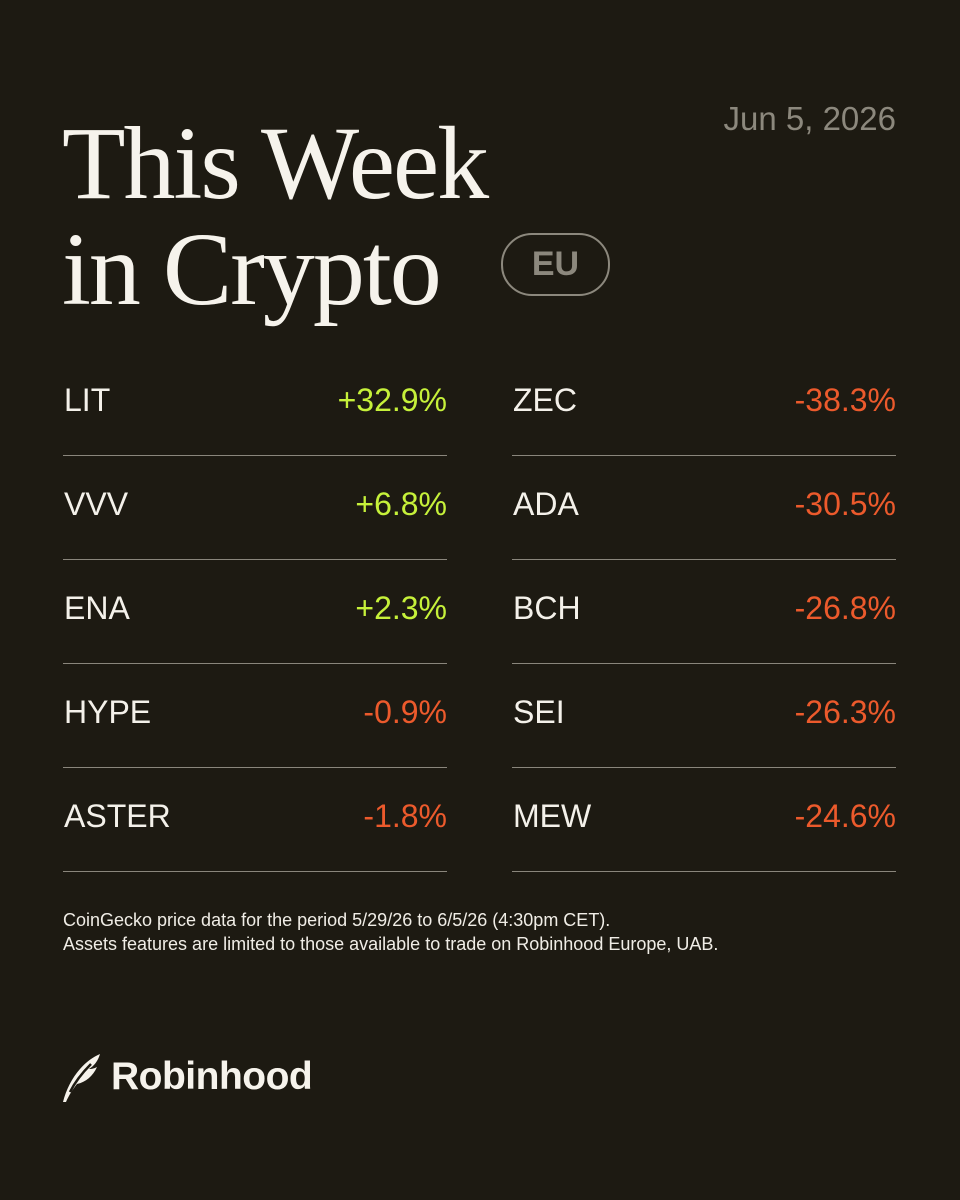  What do you see at coordinates (704, 716) in the screenshot?
I see `asset-row: SEI -26.3%` at bounding box center [704, 716].